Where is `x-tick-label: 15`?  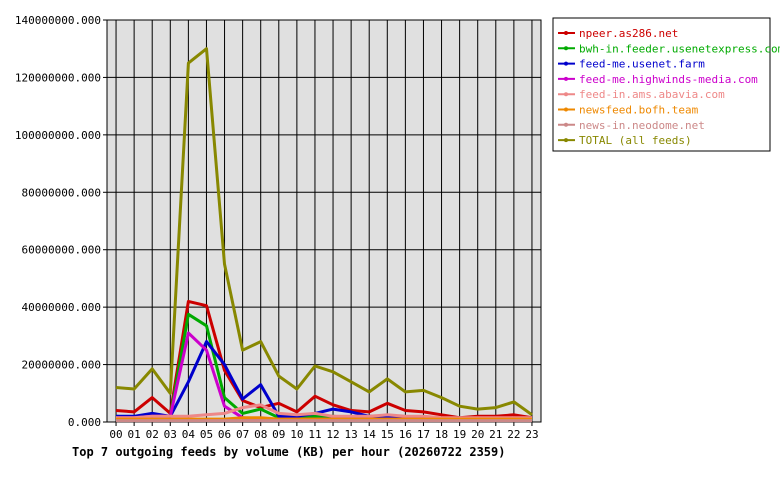
x-tick-label: 15 is located at coordinates (387, 434).